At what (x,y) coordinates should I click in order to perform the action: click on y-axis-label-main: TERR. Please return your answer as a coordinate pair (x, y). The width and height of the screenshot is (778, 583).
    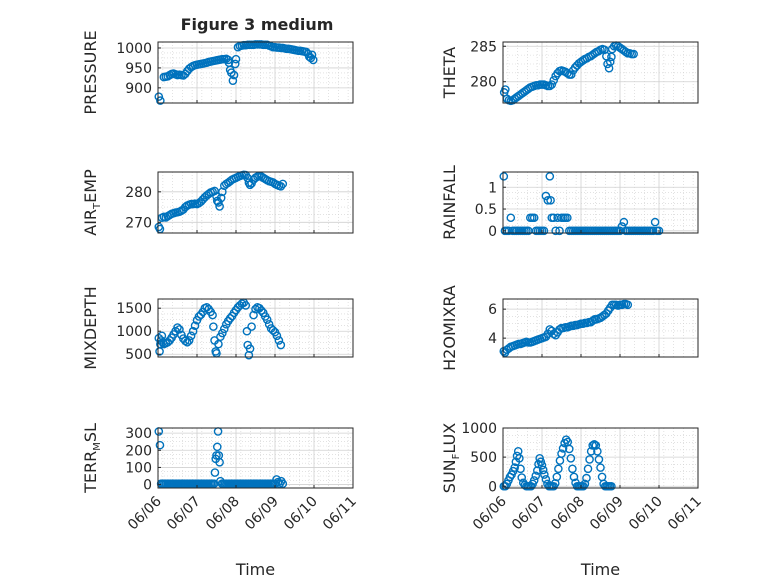
    Looking at the image, I should click on (90, 472).